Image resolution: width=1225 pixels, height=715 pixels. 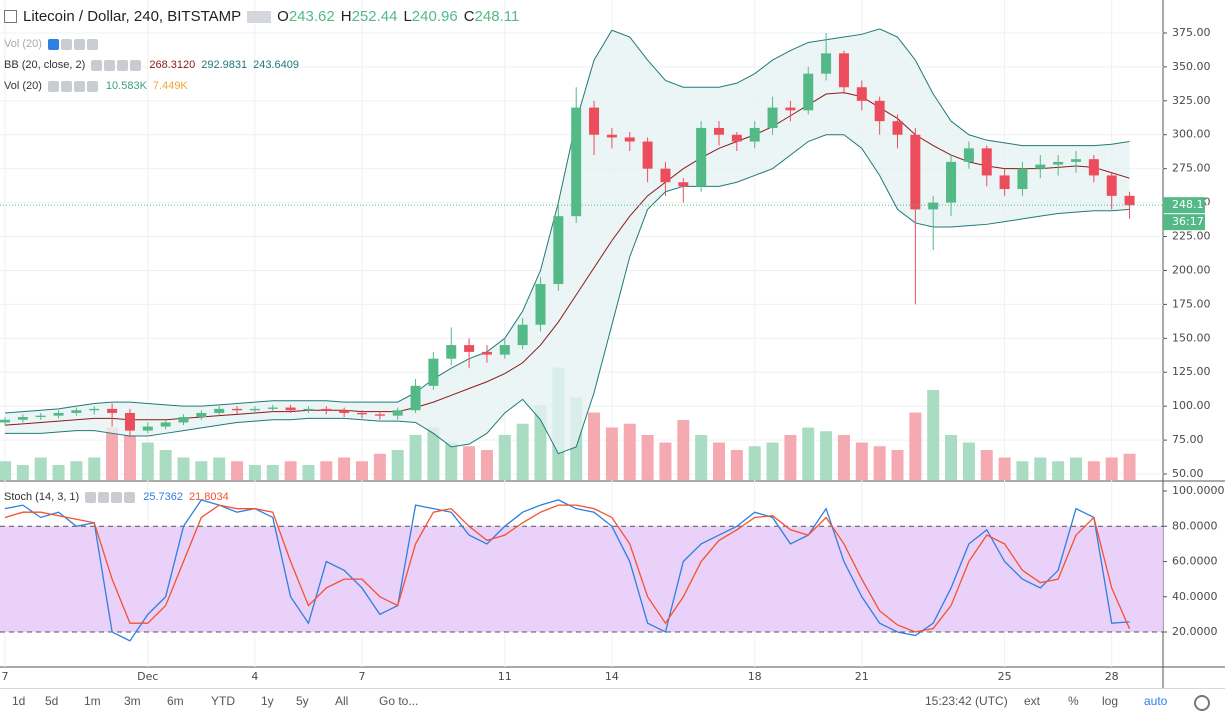 I want to click on stoch-legend: Stoch (14, 3, 1) 25.7362 21.8034, so click(x=116, y=497).